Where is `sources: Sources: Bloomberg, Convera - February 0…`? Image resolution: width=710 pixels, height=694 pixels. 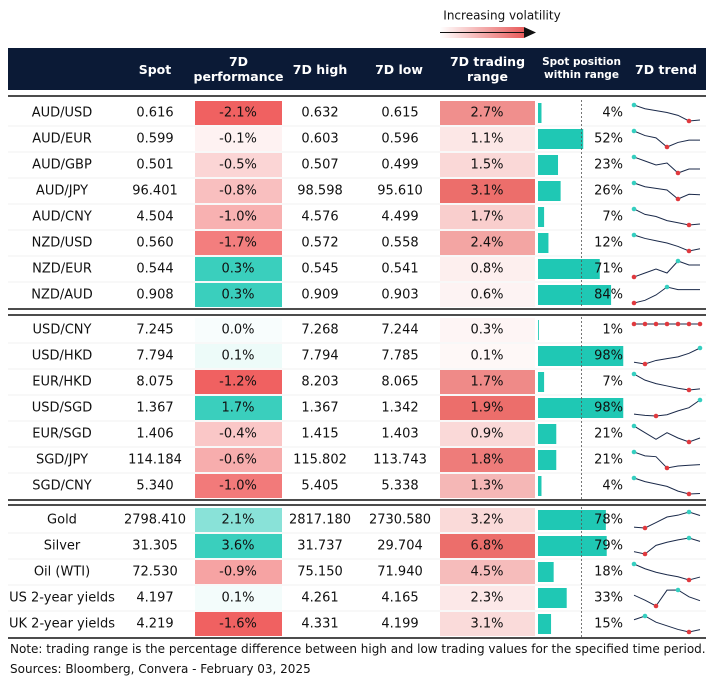 sources: Sources: Bloomberg, Convera - February 0… is located at coordinates (160, 669).